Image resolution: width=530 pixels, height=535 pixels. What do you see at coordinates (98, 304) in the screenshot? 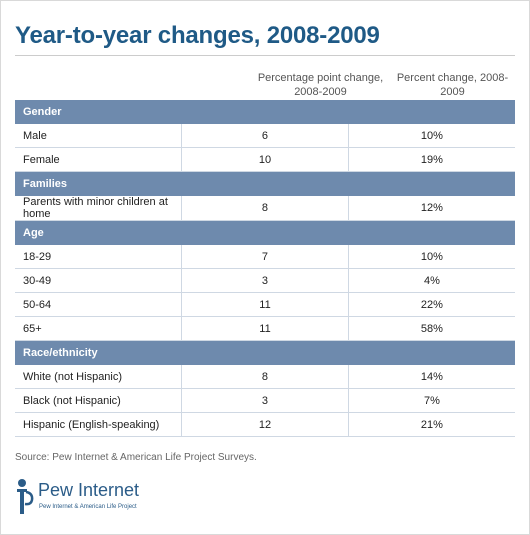
I see `row-label: 50-64` at bounding box center [98, 304].